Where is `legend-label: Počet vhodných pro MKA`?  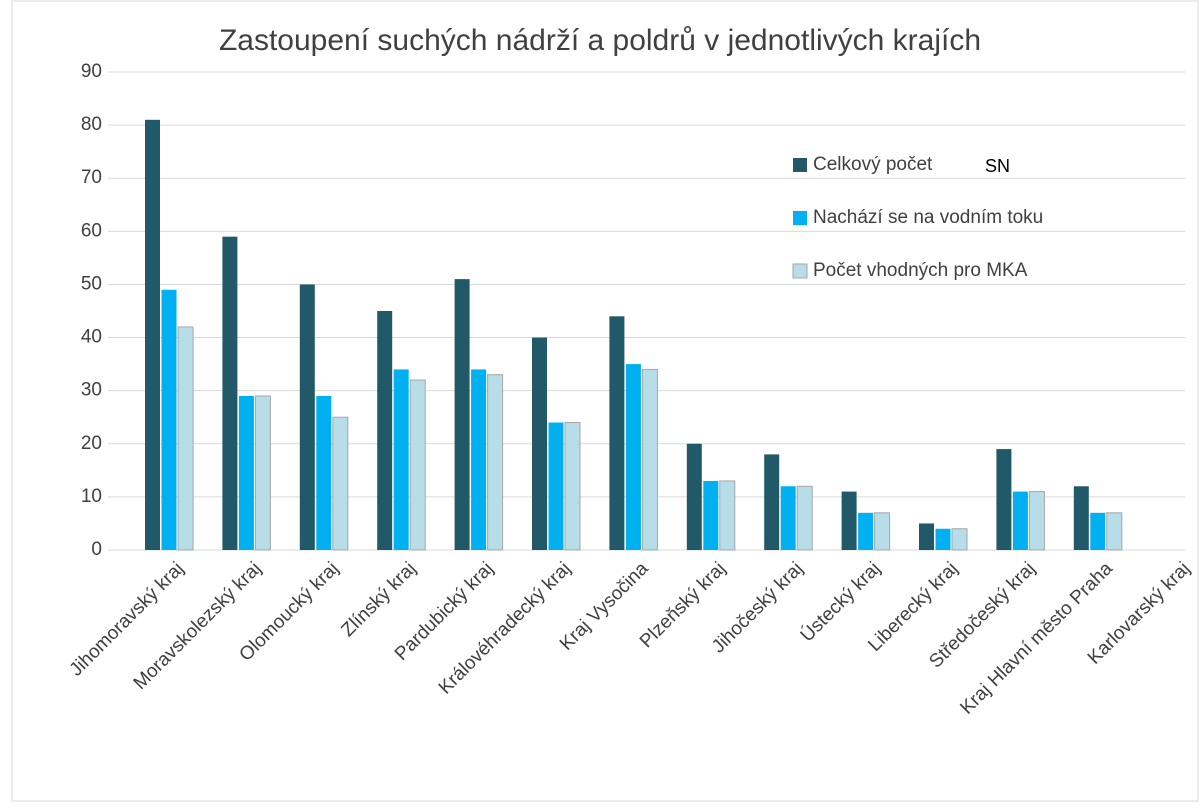 legend-label: Počet vhodných pro MKA is located at coordinates (920, 270).